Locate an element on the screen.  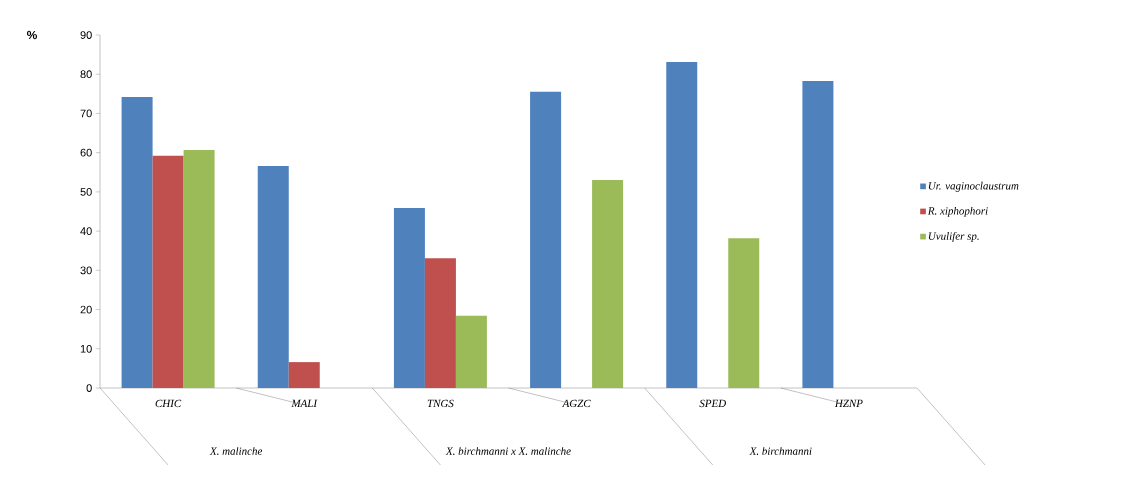
y-tick-label: 80 is located at coordinates (86, 74).